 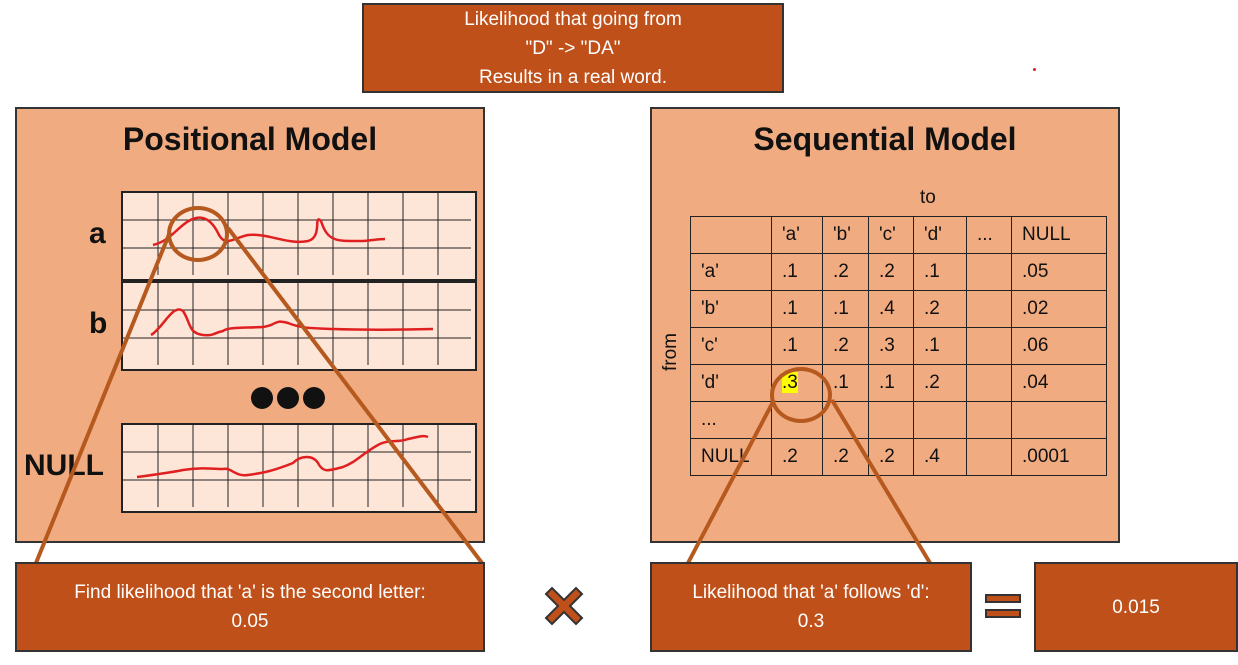 What do you see at coordinates (731, 309) in the screenshot?
I see `row-header: 'b'` at bounding box center [731, 309].